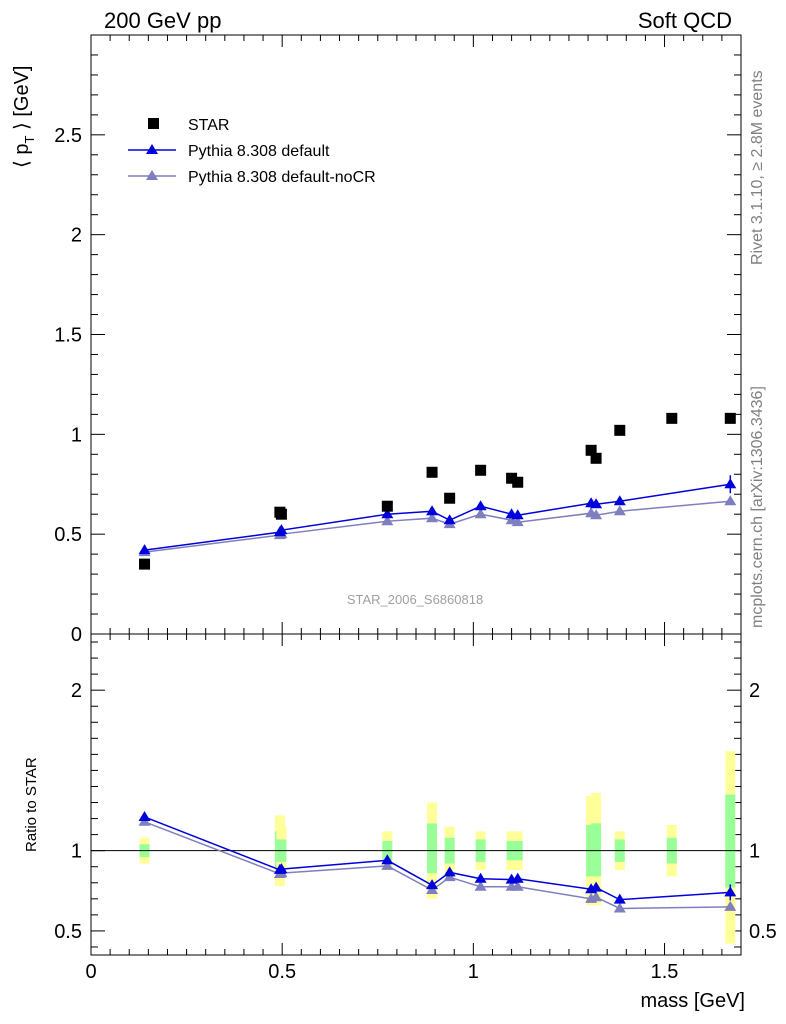  Describe the element at coordinates (757, 507) in the screenshot. I see `mcplots-label: mcplots.cern.ch [arXiv:1306.3436]` at that location.